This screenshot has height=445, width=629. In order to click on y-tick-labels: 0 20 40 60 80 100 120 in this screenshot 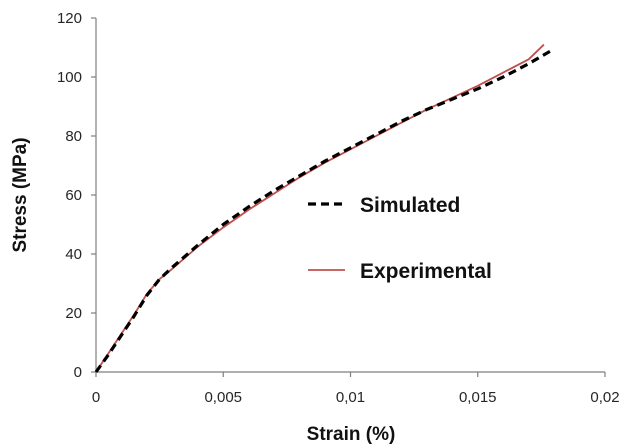, I will do `click(69, 195)`.